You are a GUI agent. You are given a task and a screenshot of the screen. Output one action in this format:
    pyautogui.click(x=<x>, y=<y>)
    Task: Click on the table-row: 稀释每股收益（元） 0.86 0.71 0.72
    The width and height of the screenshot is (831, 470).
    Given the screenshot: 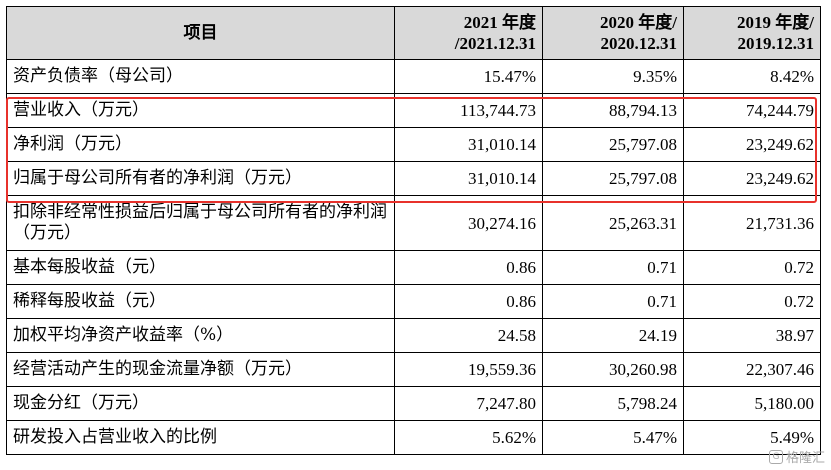 What is the action you would take?
    pyautogui.click(x=413, y=301)
    